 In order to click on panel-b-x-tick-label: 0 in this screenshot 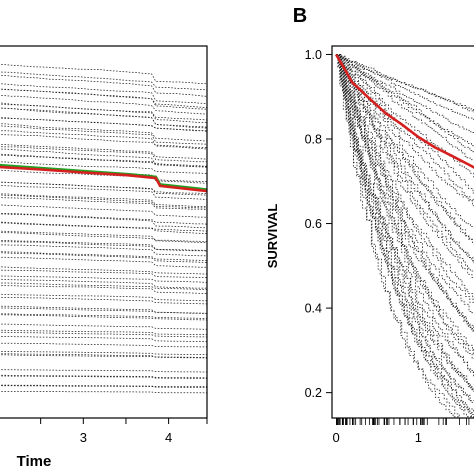, I will do `click(335, 437)`.